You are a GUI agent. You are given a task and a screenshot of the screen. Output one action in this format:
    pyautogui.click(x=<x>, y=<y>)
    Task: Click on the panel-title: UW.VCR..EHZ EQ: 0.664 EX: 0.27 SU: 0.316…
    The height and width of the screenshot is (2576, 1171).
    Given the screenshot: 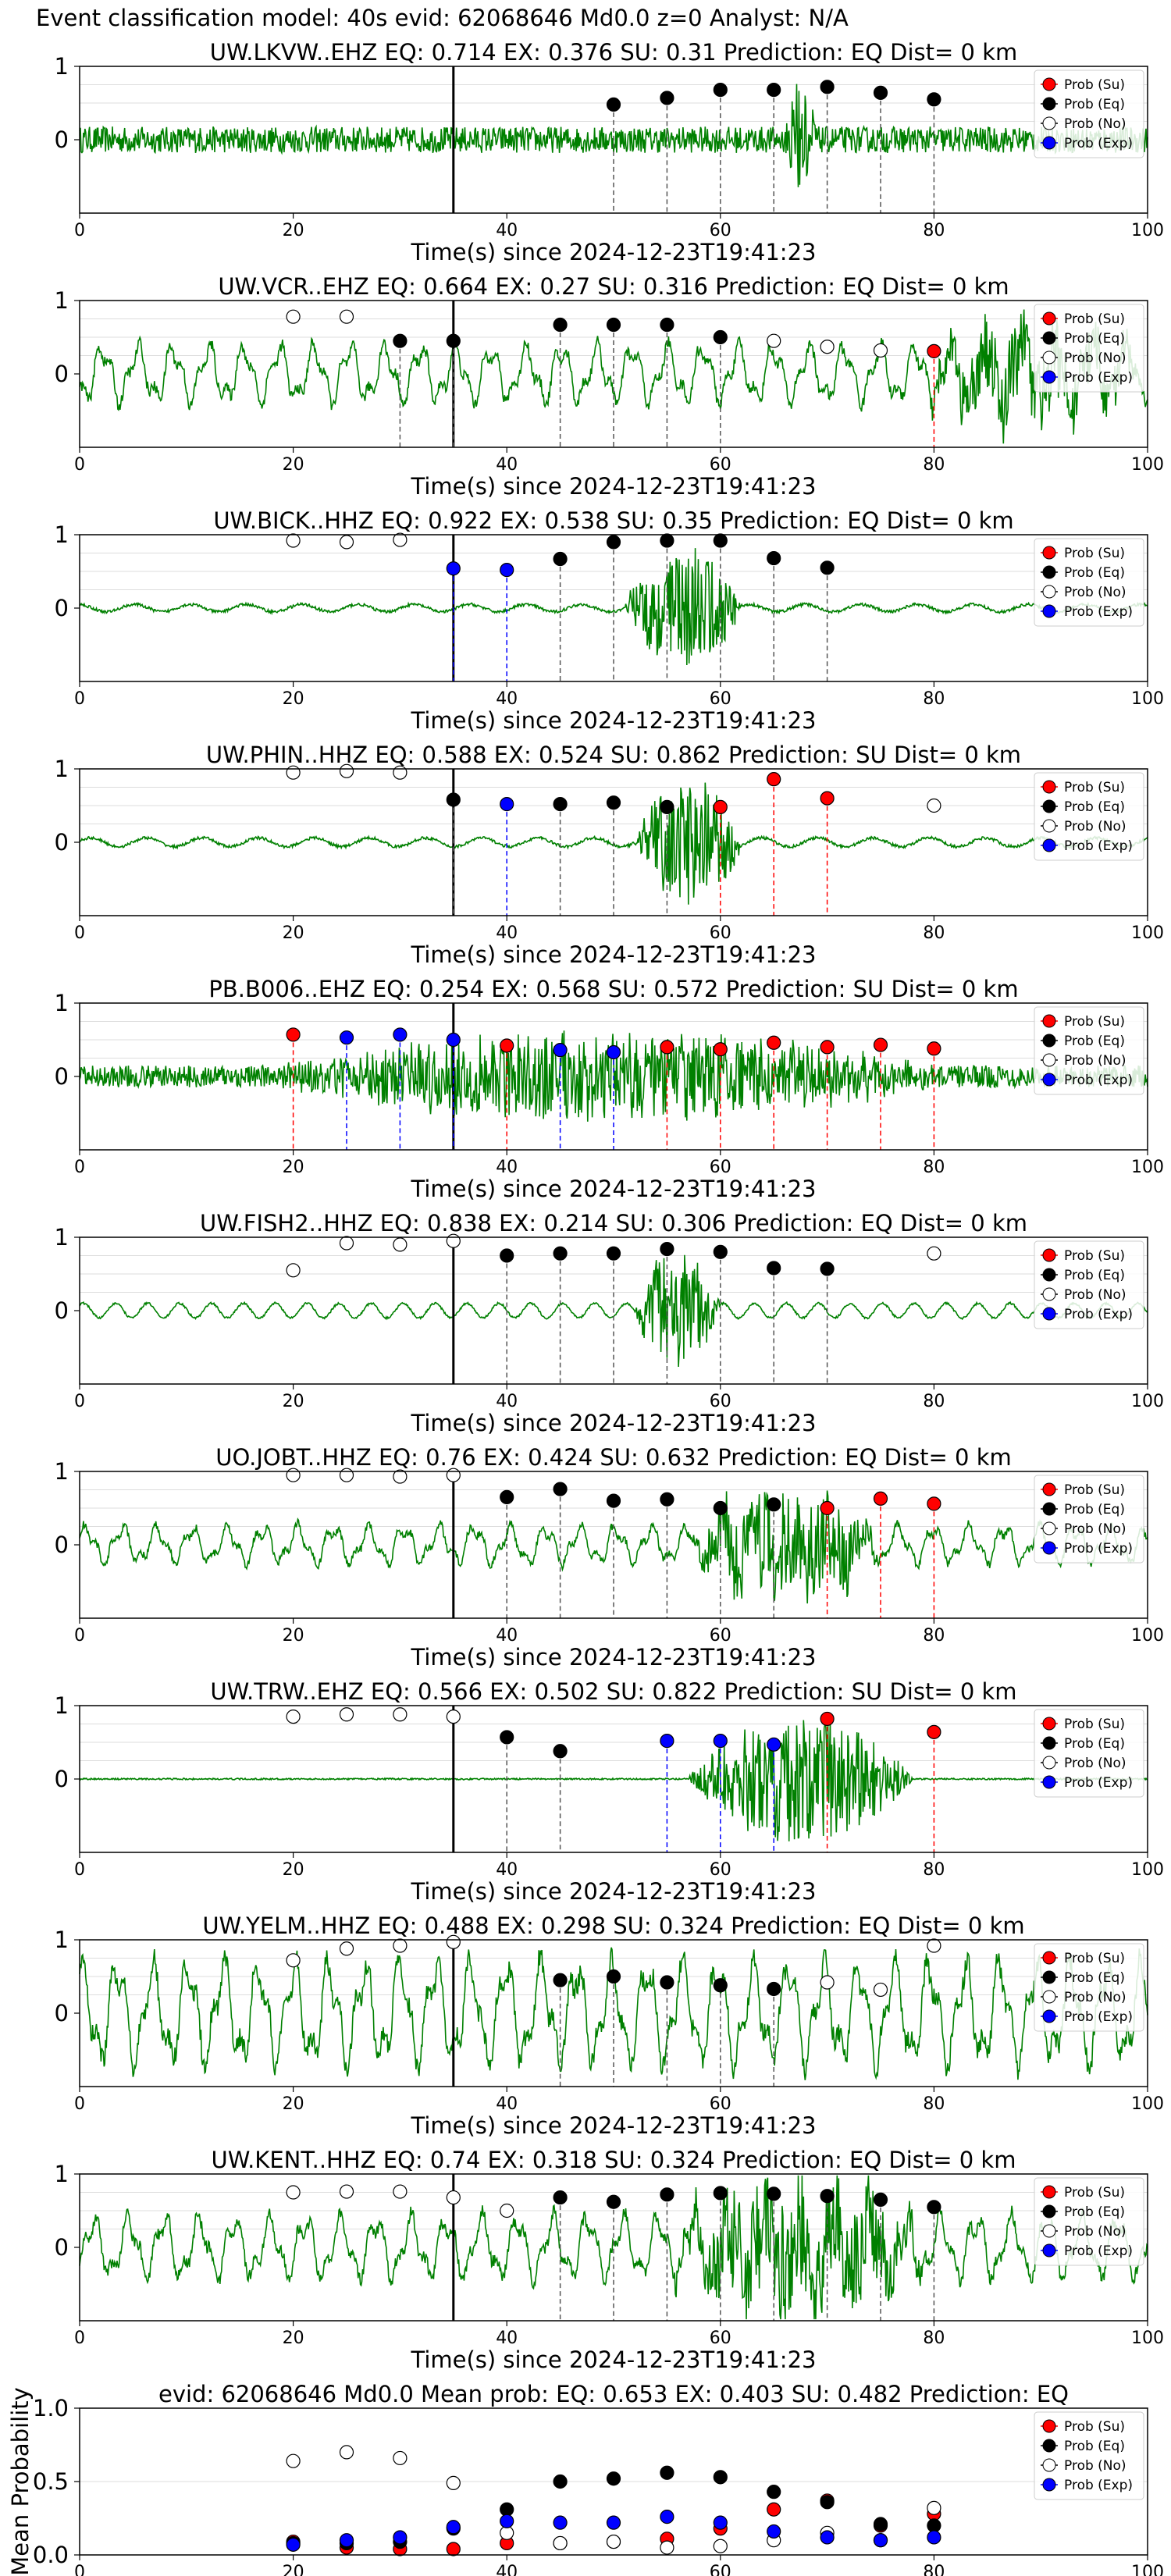 What is the action you would take?
    pyautogui.click(x=613, y=286)
    